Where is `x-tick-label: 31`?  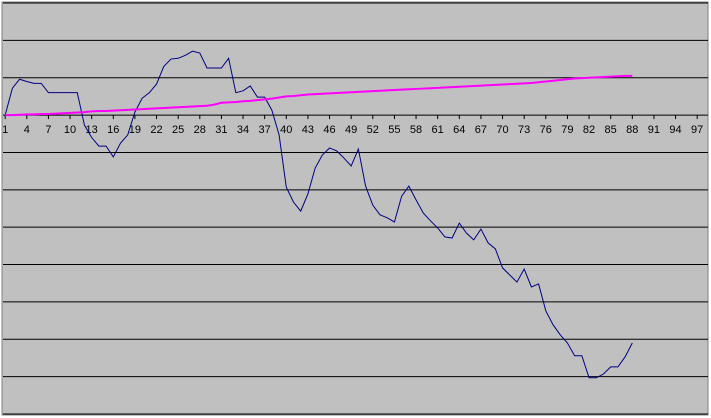
x-tick-label: 31 is located at coordinates (221, 130).